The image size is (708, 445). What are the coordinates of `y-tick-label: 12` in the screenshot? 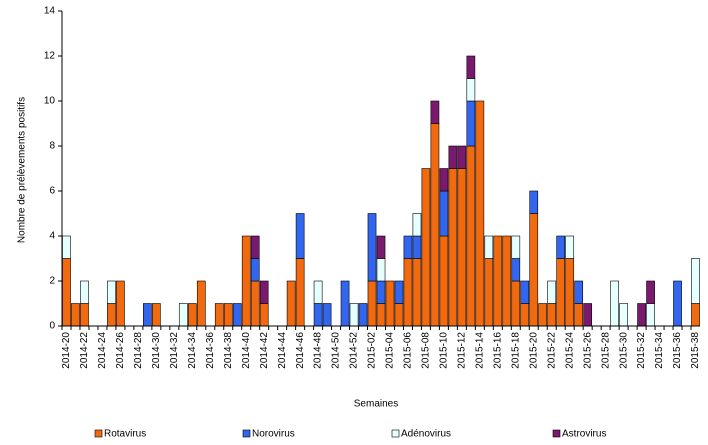 It's located at (50, 56).